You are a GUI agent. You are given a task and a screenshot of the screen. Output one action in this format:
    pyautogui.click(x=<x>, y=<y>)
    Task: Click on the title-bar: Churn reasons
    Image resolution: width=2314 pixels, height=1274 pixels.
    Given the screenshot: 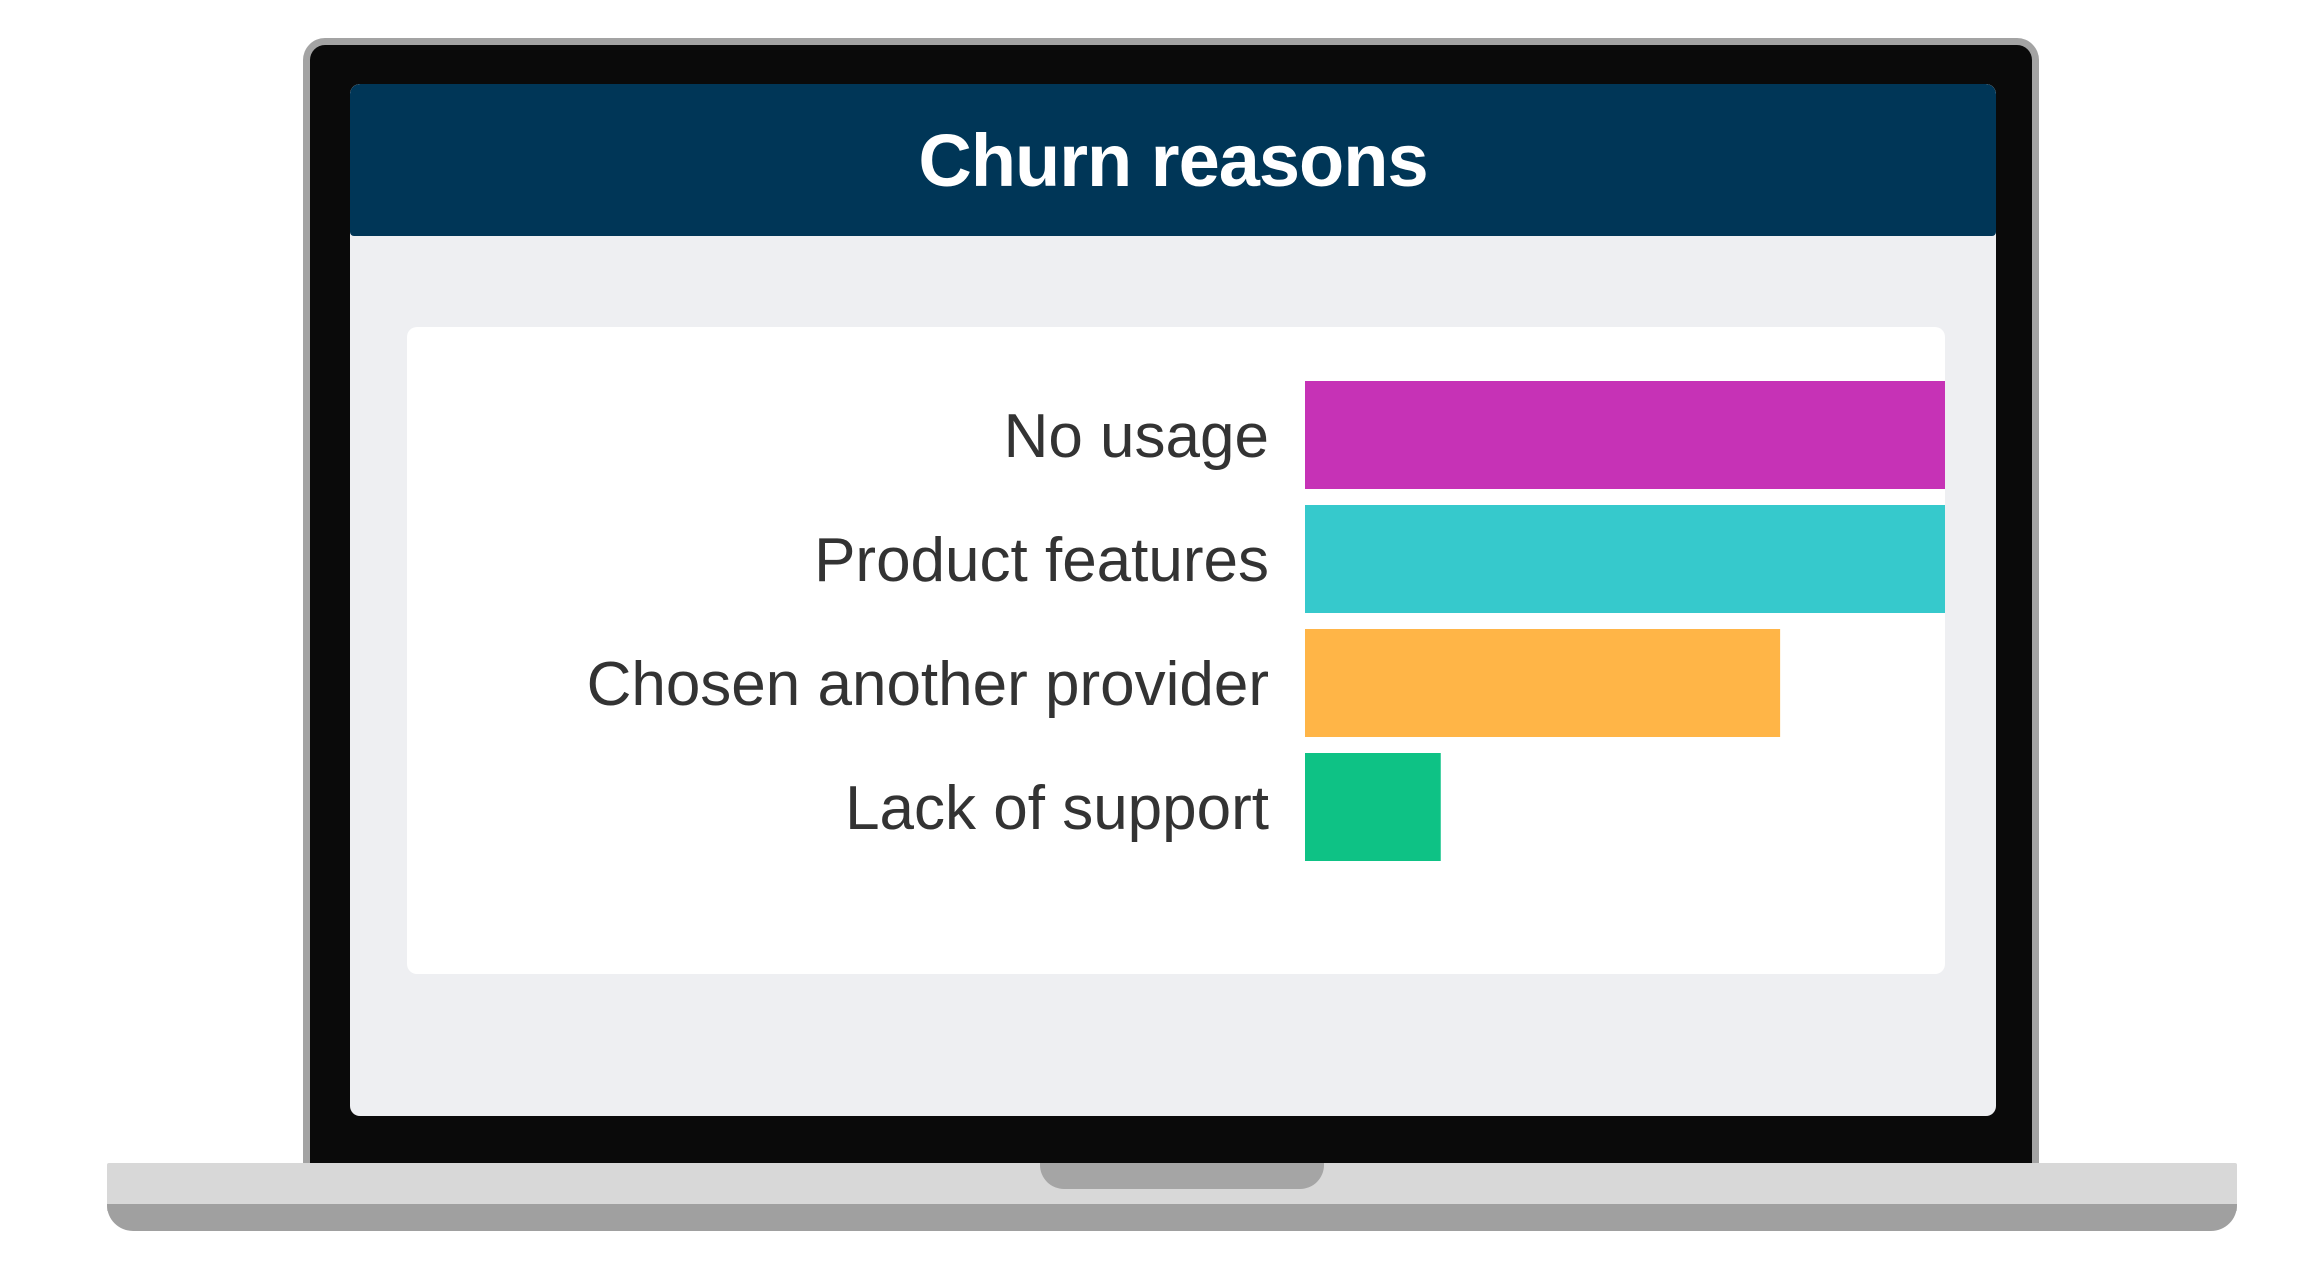 What is the action you would take?
    pyautogui.click(x=1173, y=160)
    